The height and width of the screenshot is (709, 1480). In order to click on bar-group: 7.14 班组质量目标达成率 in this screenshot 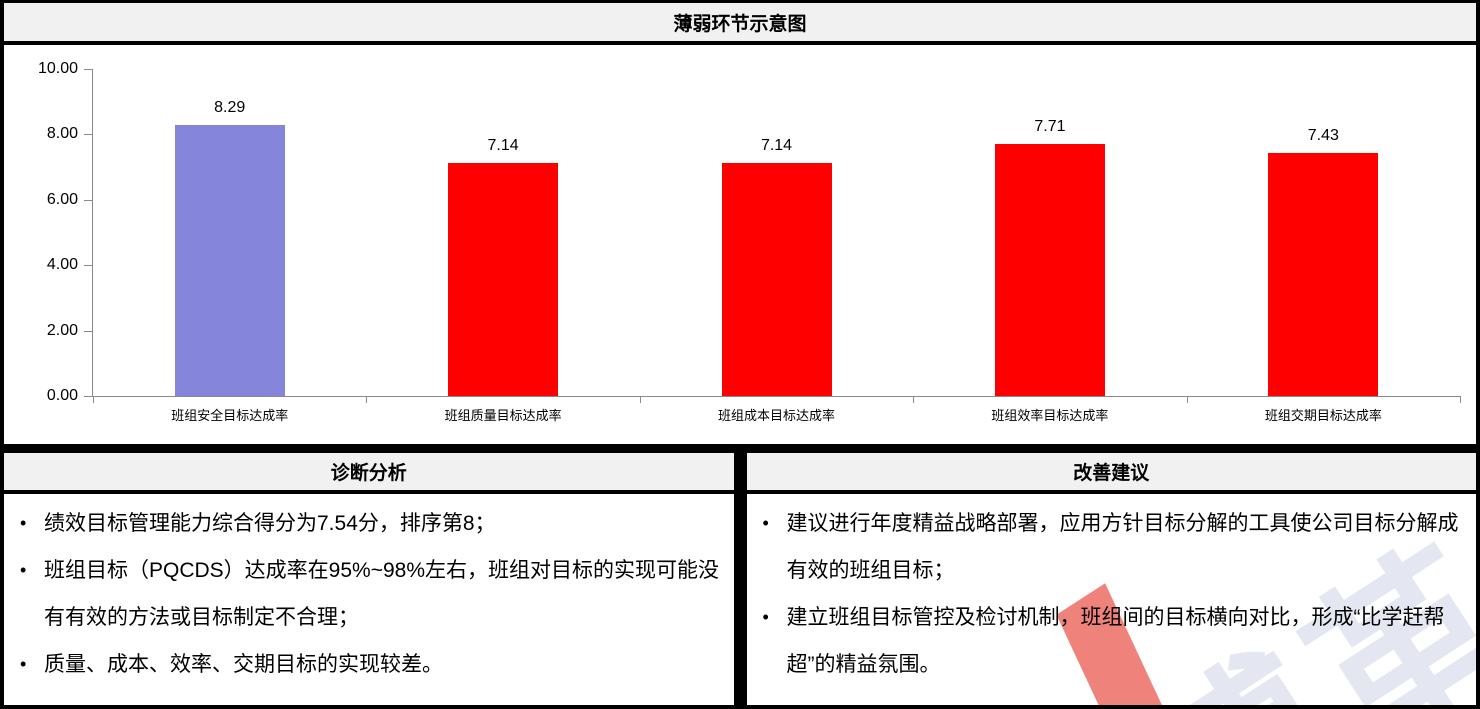, I will do `click(502, 246)`.